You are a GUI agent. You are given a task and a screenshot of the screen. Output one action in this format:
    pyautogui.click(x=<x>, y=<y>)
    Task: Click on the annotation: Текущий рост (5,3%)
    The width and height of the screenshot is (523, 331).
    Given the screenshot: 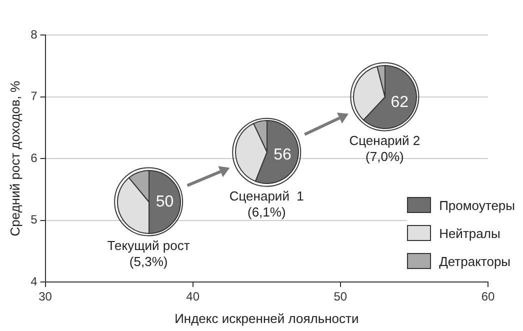 What is the action you would take?
    pyautogui.click(x=148, y=253)
    